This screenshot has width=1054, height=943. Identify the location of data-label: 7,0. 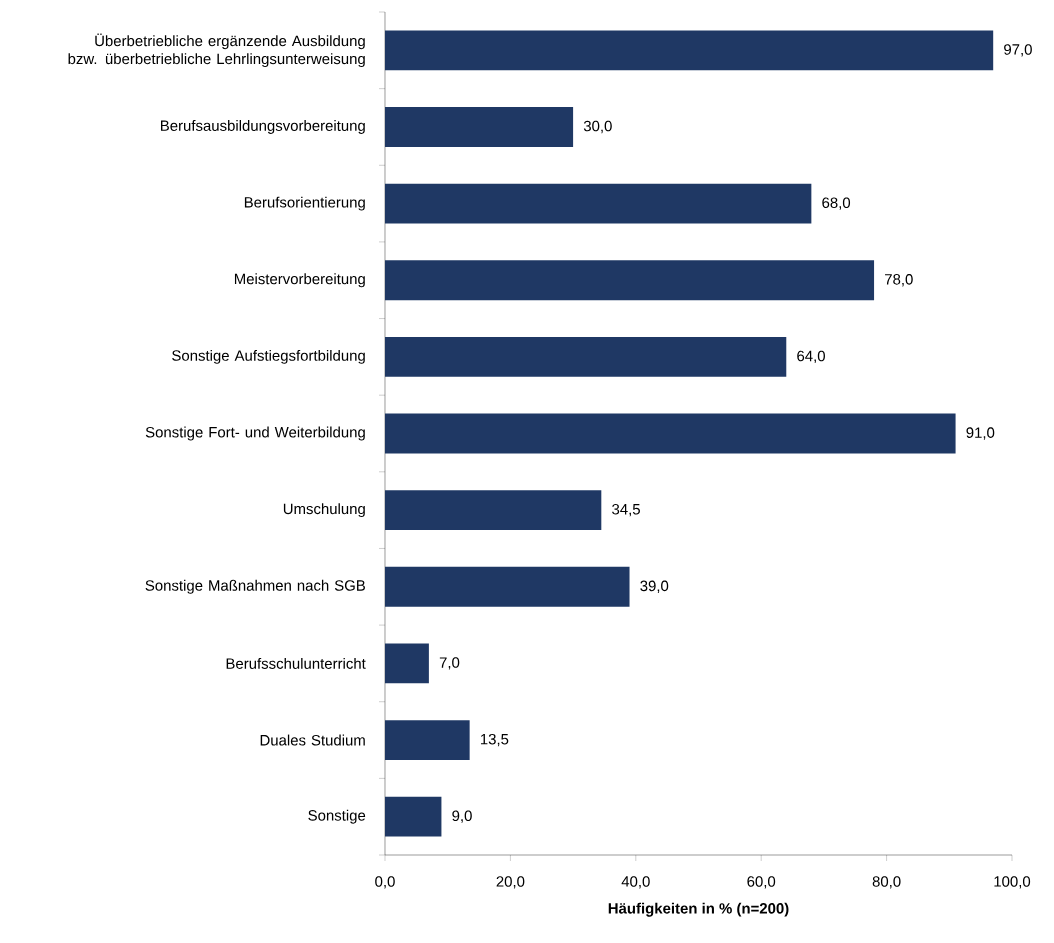
(449, 663).